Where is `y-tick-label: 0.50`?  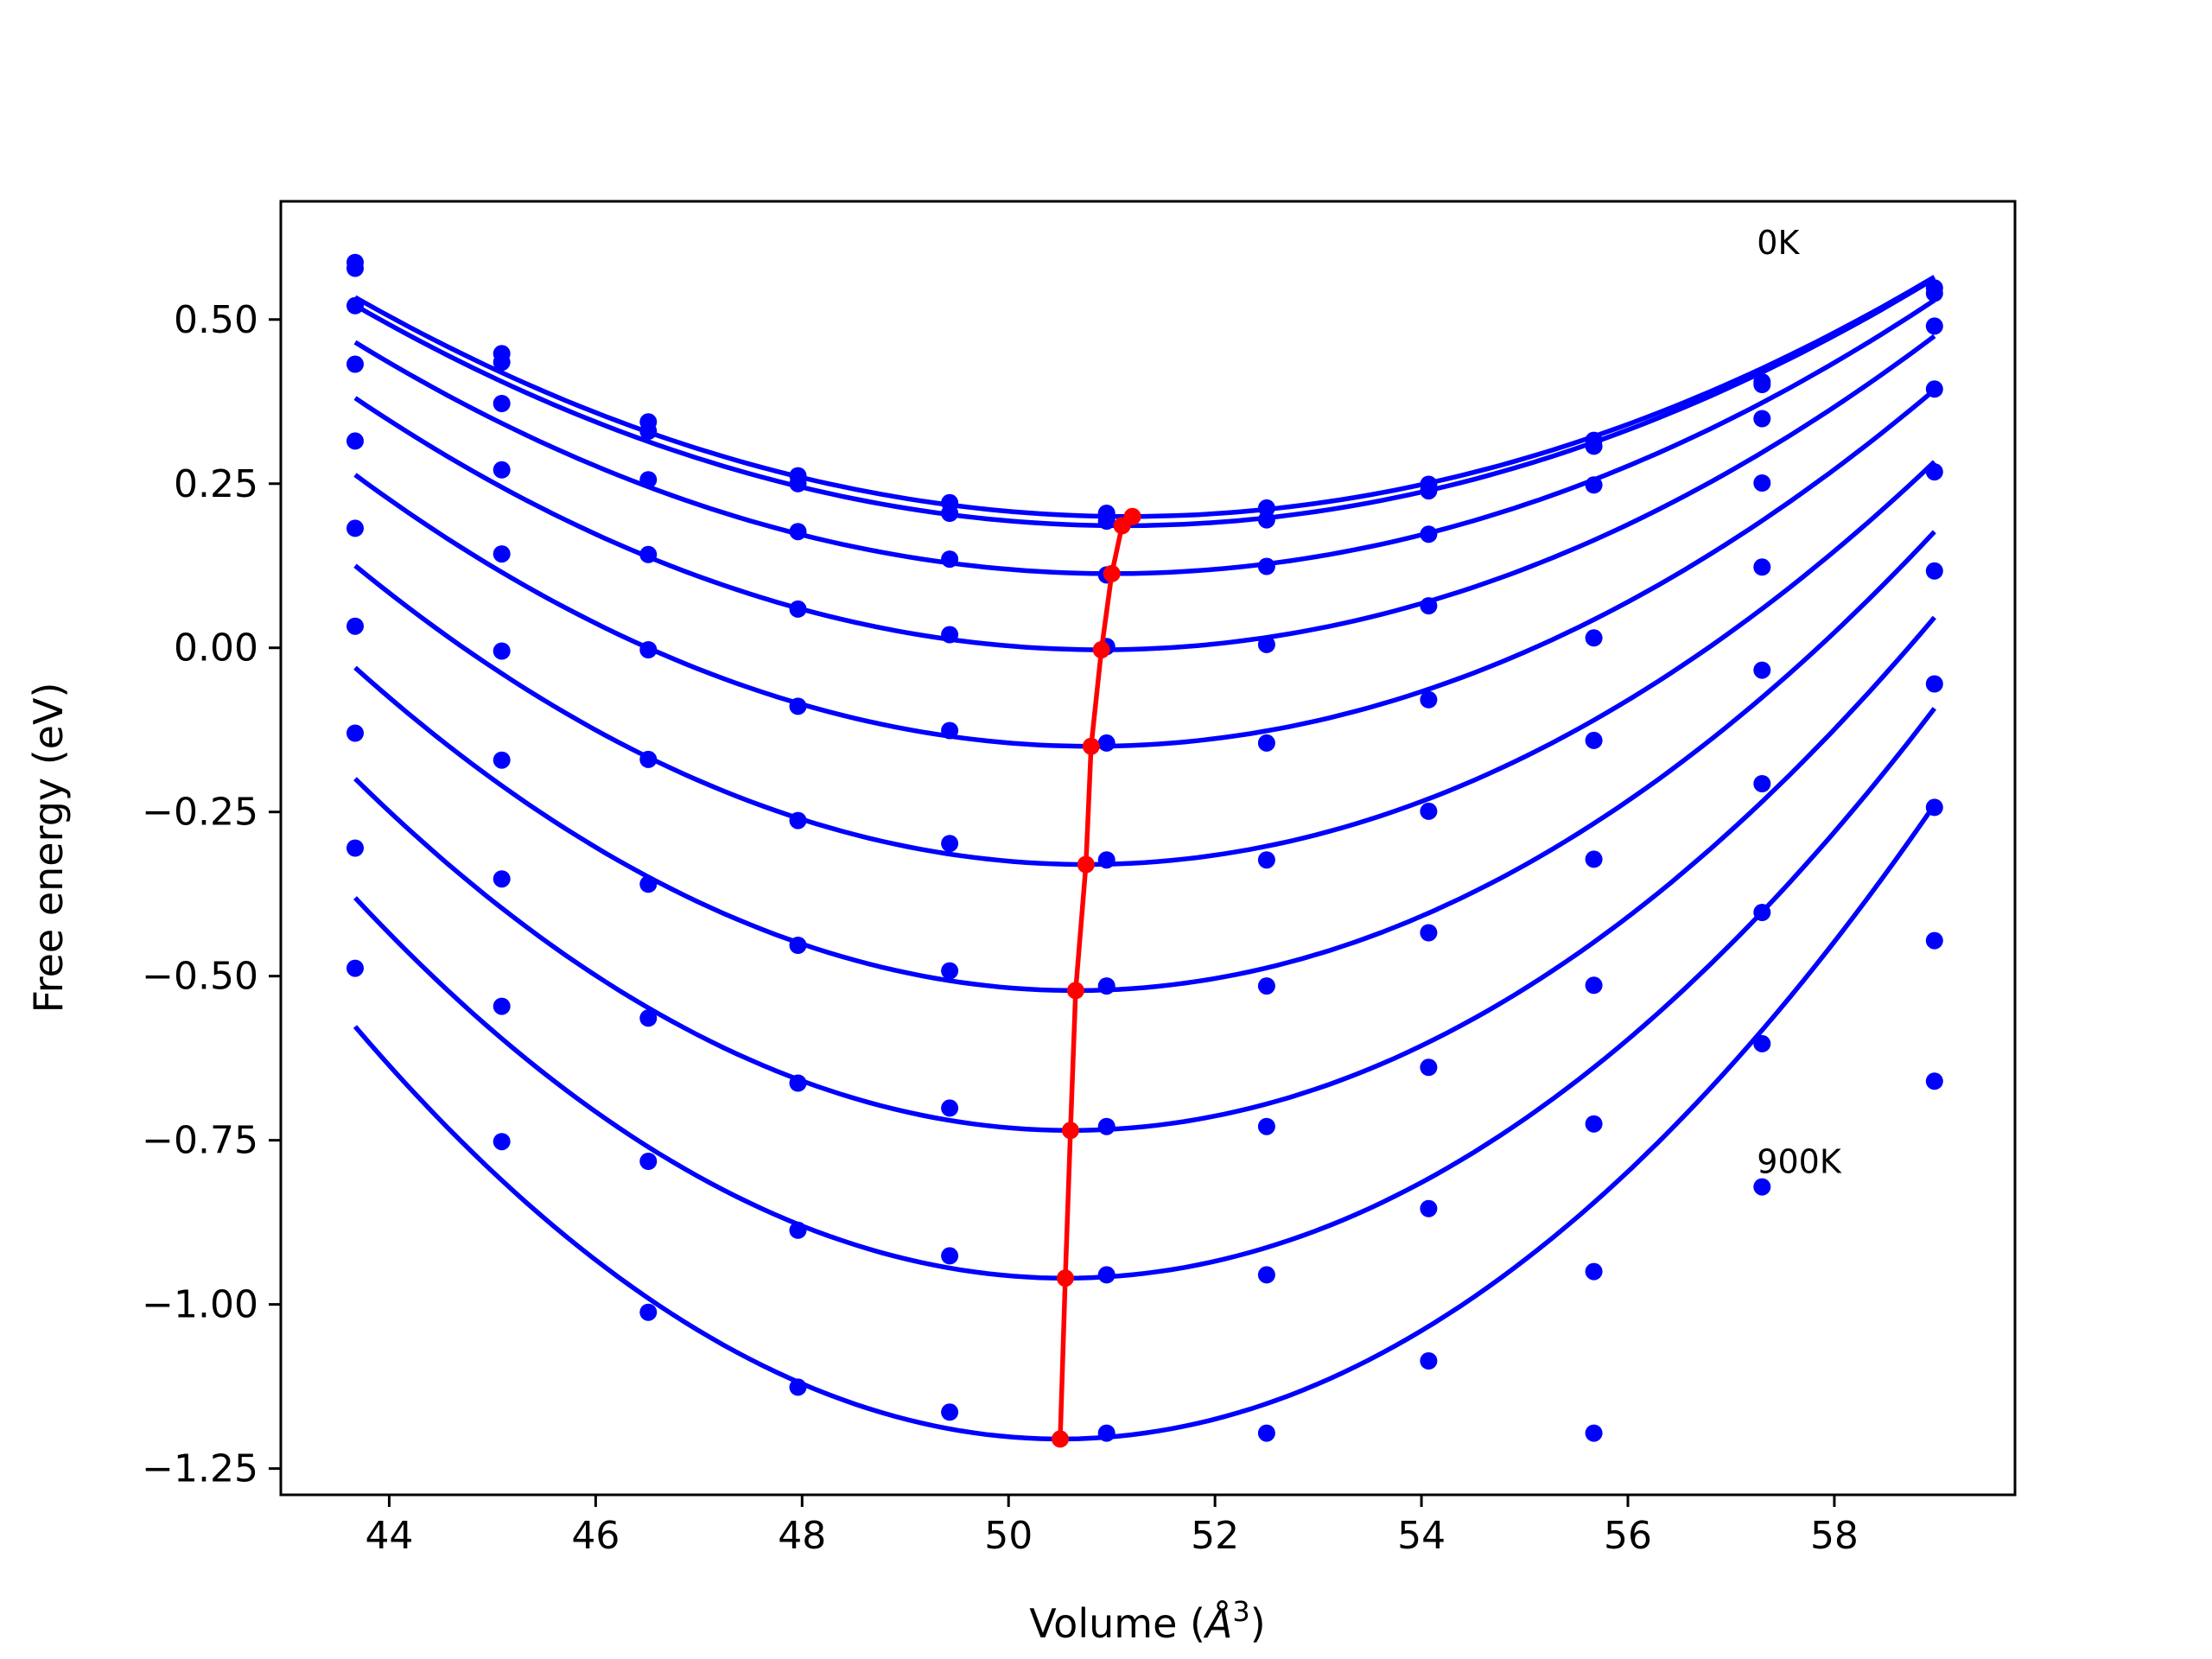 y-tick-label: 0.50 is located at coordinates (216, 320).